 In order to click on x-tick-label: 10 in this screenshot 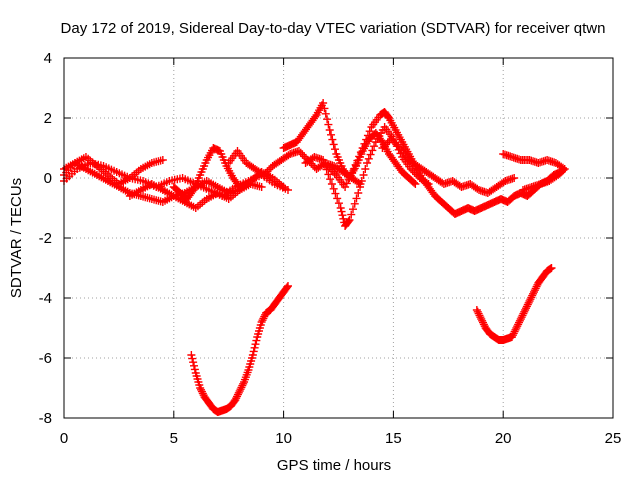, I will do `click(283, 438)`.